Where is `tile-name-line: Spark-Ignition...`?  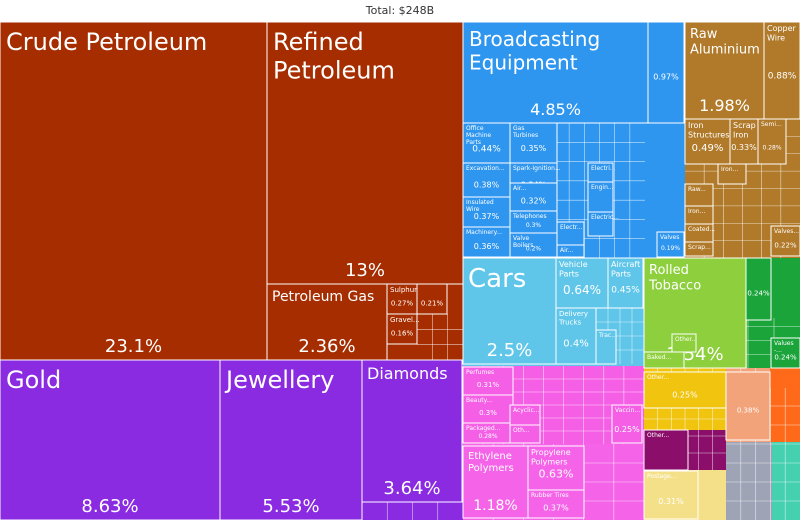 tile-name-line: Spark-Ignition... is located at coordinates (537, 168).